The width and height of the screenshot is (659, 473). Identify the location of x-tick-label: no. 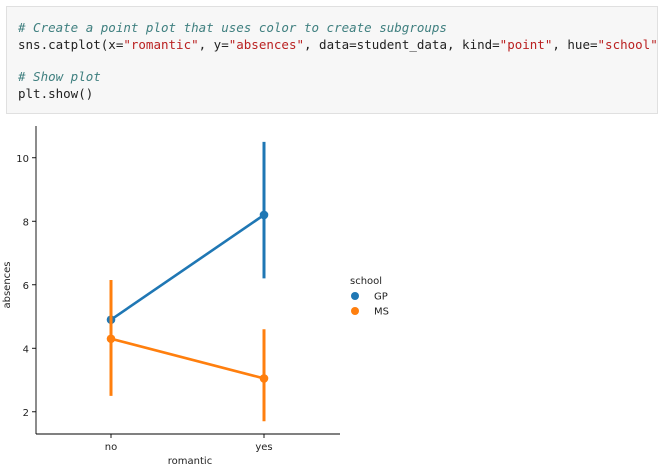
(111, 447).